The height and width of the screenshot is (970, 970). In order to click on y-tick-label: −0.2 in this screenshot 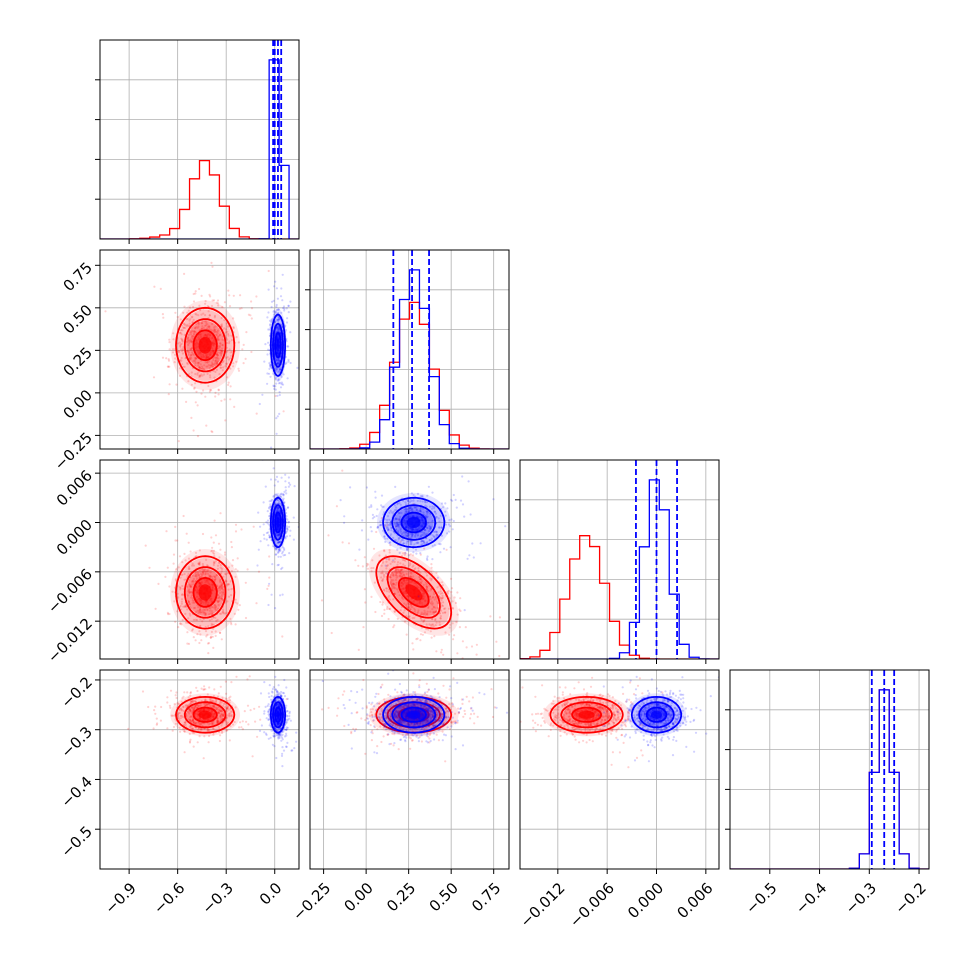, I will do `click(77, 692)`.